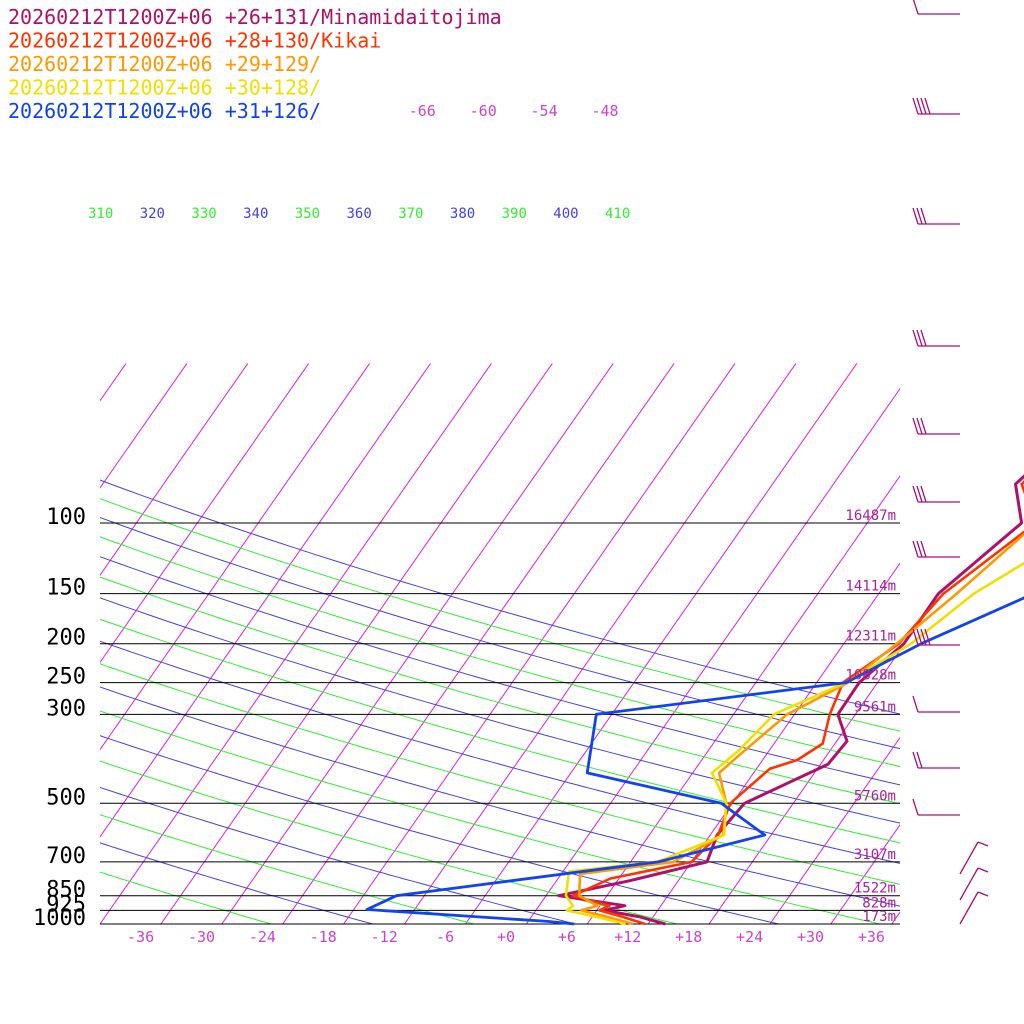 This screenshot has height=1024, width=1024. I want to click on x-tick-label: -30, so click(201, 937).